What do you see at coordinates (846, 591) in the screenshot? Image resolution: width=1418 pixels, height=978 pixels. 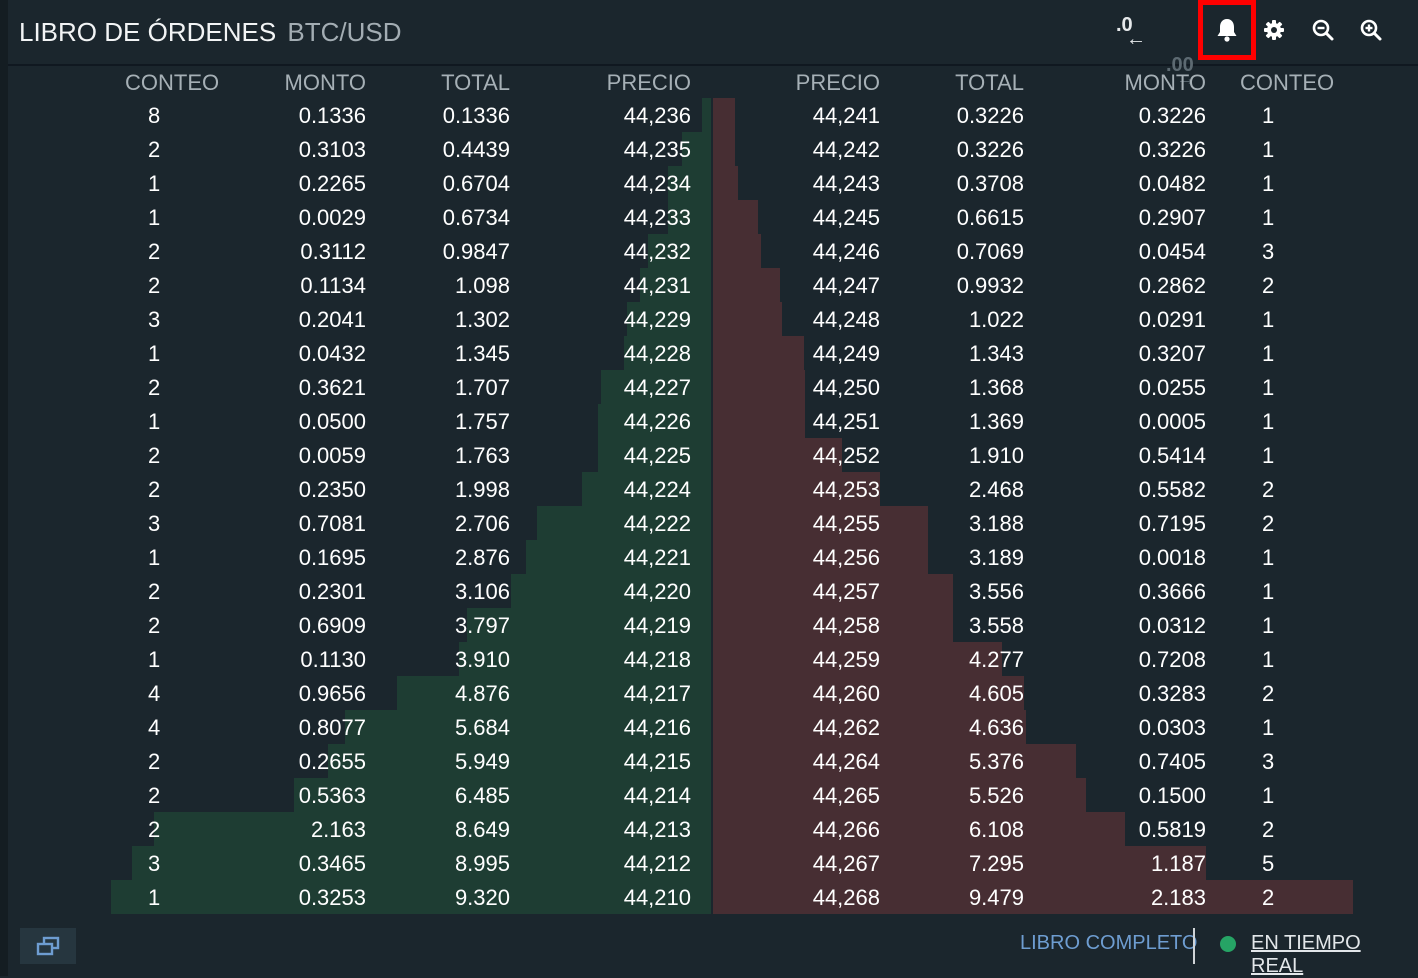 I see `ask-price: 44,257` at bounding box center [846, 591].